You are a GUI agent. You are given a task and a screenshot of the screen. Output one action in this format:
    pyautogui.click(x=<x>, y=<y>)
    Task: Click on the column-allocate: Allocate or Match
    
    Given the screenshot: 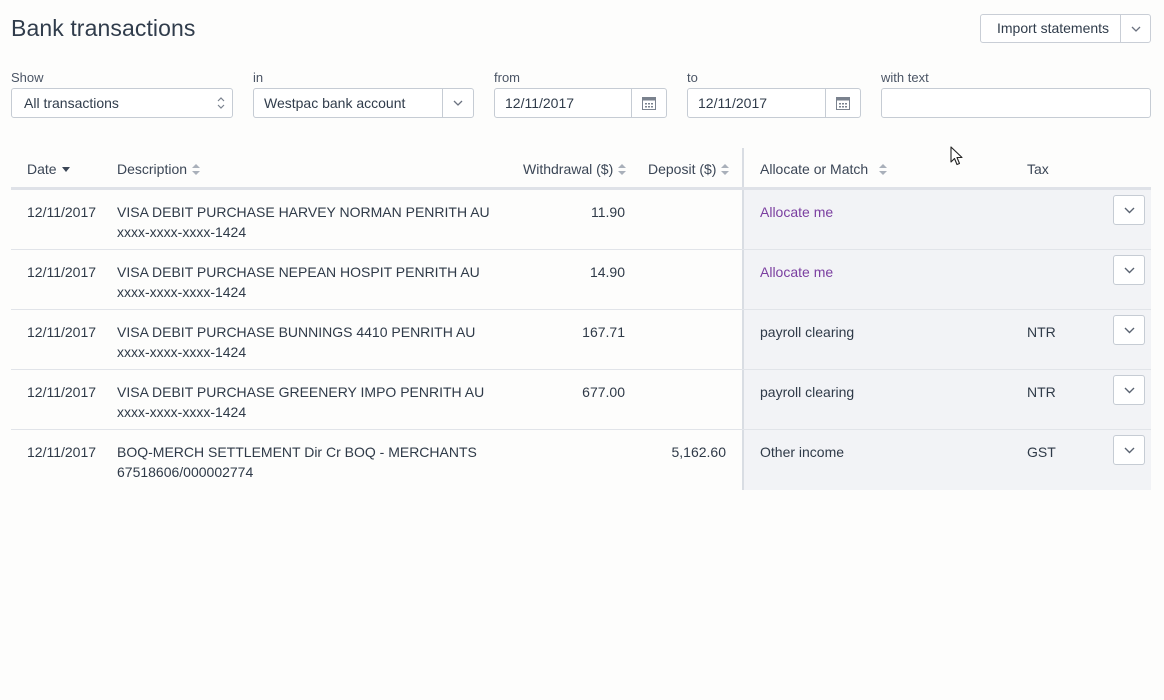 What is the action you would take?
    pyautogui.click(x=824, y=169)
    